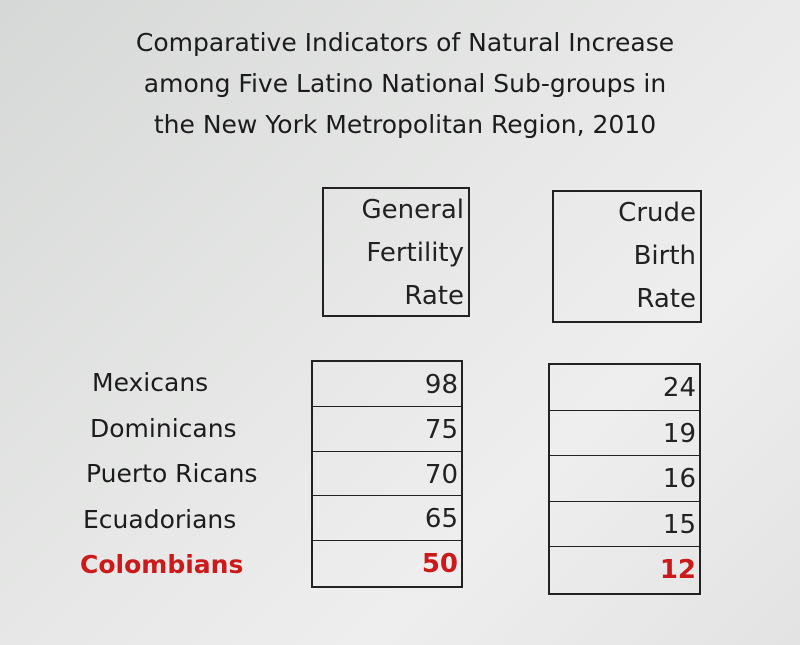 This screenshot has height=645, width=800. I want to click on value-cell: 24, so click(624, 388).